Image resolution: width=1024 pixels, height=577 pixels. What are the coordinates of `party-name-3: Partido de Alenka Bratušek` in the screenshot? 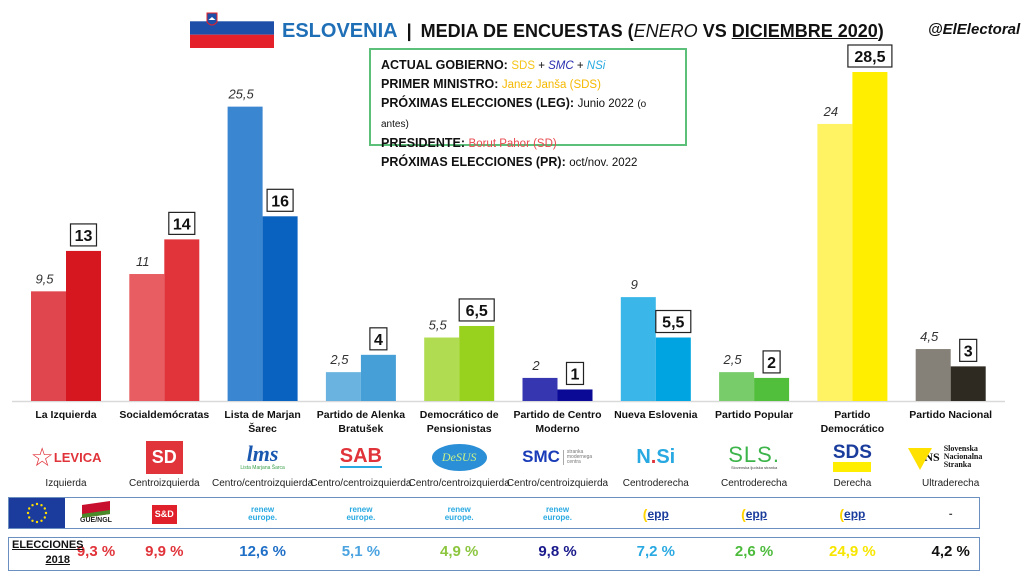 It's located at (361, 422).